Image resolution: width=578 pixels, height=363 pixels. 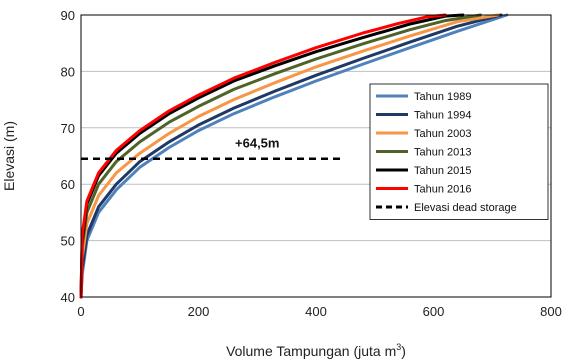 I want to click on legend-label: Tahun 2016, so click(x=443, y=190).